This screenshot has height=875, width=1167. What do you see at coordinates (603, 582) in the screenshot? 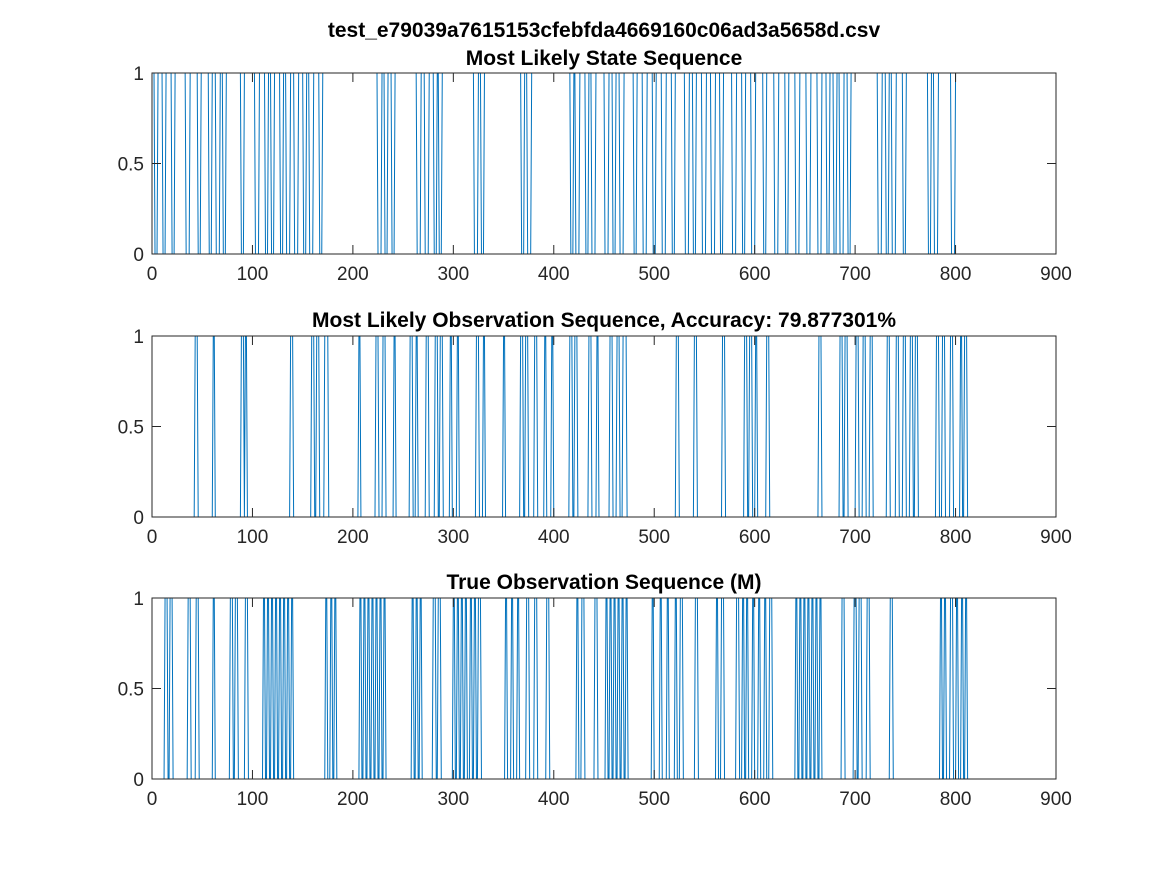
I see `subplot-title: True Observation Sequence (M)` at bounding box center [603, 582].